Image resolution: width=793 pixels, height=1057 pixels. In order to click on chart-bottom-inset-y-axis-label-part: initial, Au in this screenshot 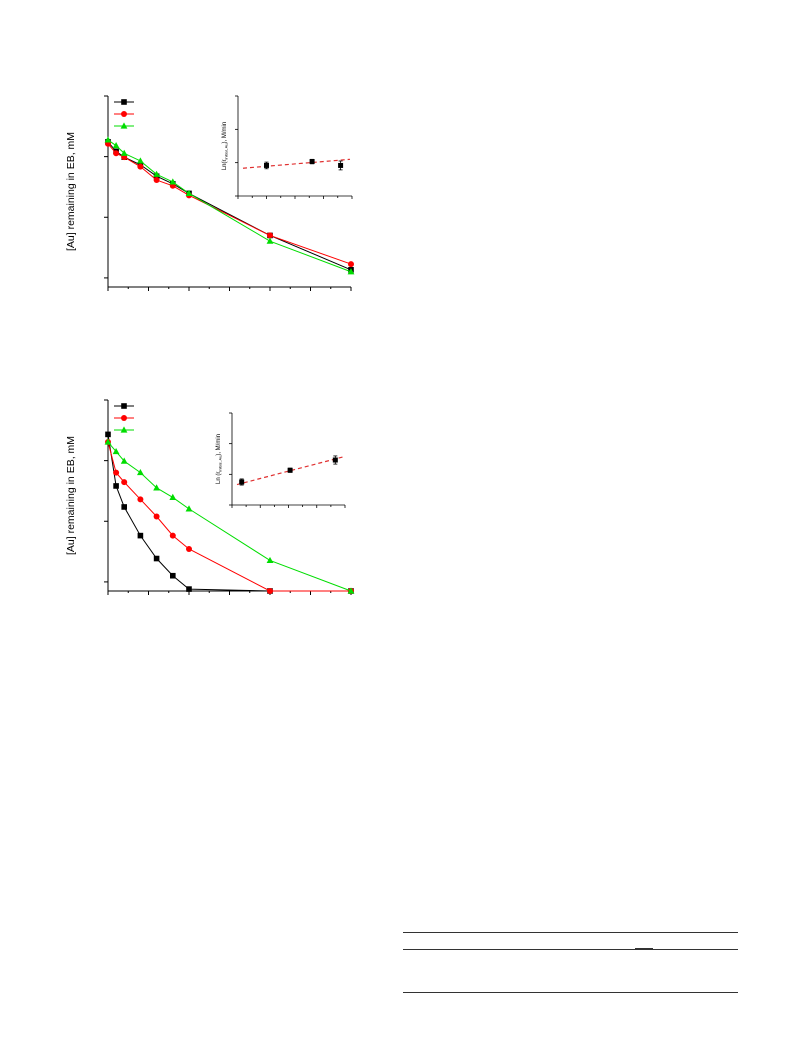, I will do `click(220, 464)`.